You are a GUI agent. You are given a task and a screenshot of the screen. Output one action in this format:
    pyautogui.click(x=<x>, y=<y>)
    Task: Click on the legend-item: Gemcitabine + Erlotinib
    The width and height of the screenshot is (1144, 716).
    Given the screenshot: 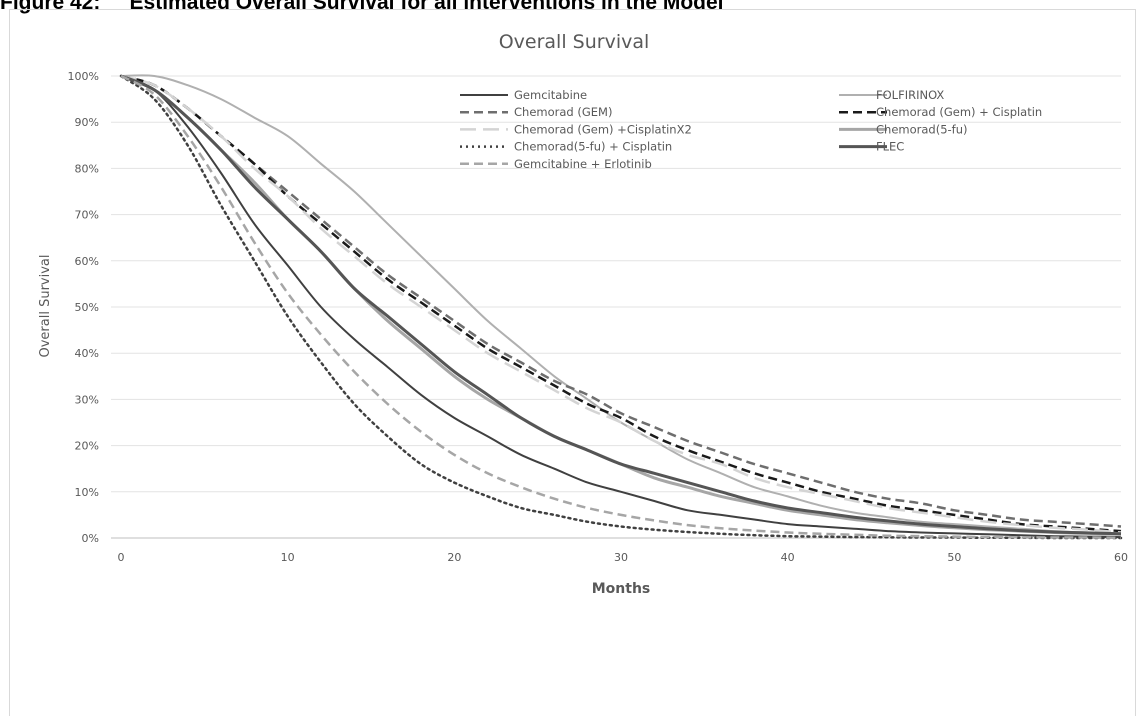 What is the action you would take?
    pyautogui.click(x=556, y=164)
    